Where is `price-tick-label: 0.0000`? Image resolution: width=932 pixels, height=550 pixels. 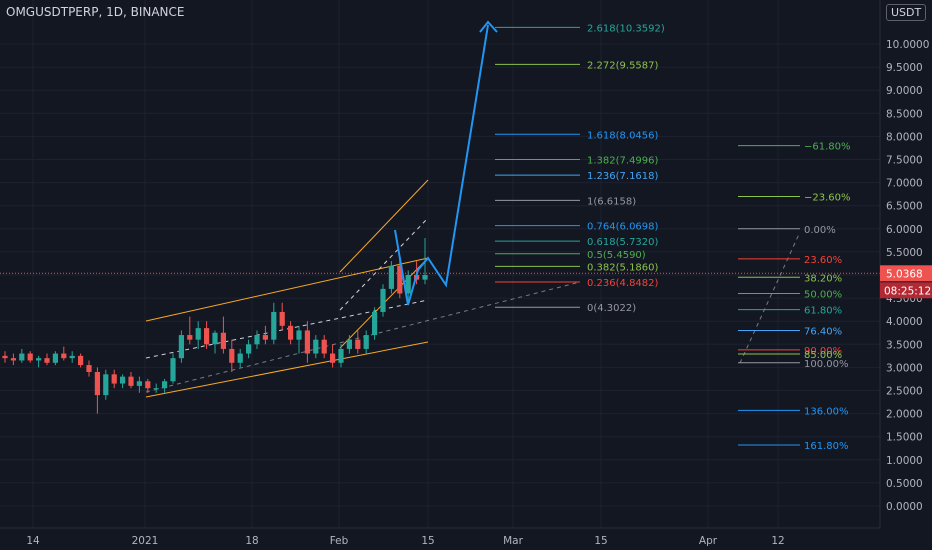 price-tick-label: 0.0000 is located at coordinates (904, 507).